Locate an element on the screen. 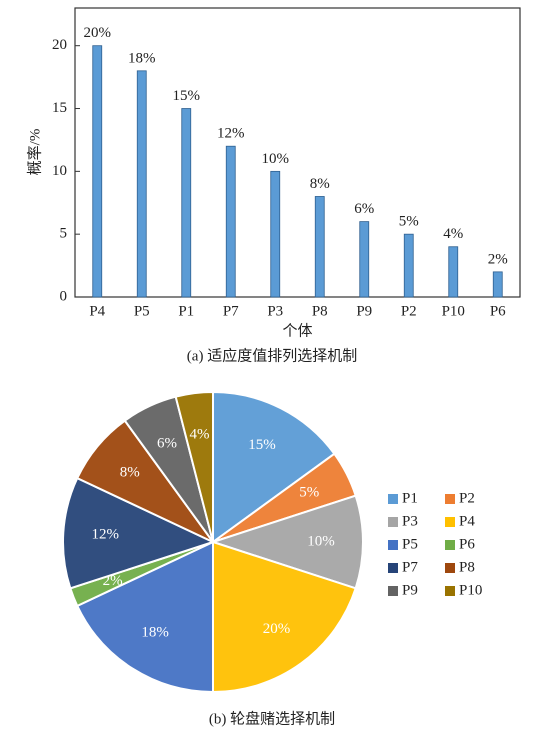  slice-label: 4% is located at coordinates (199, 434).